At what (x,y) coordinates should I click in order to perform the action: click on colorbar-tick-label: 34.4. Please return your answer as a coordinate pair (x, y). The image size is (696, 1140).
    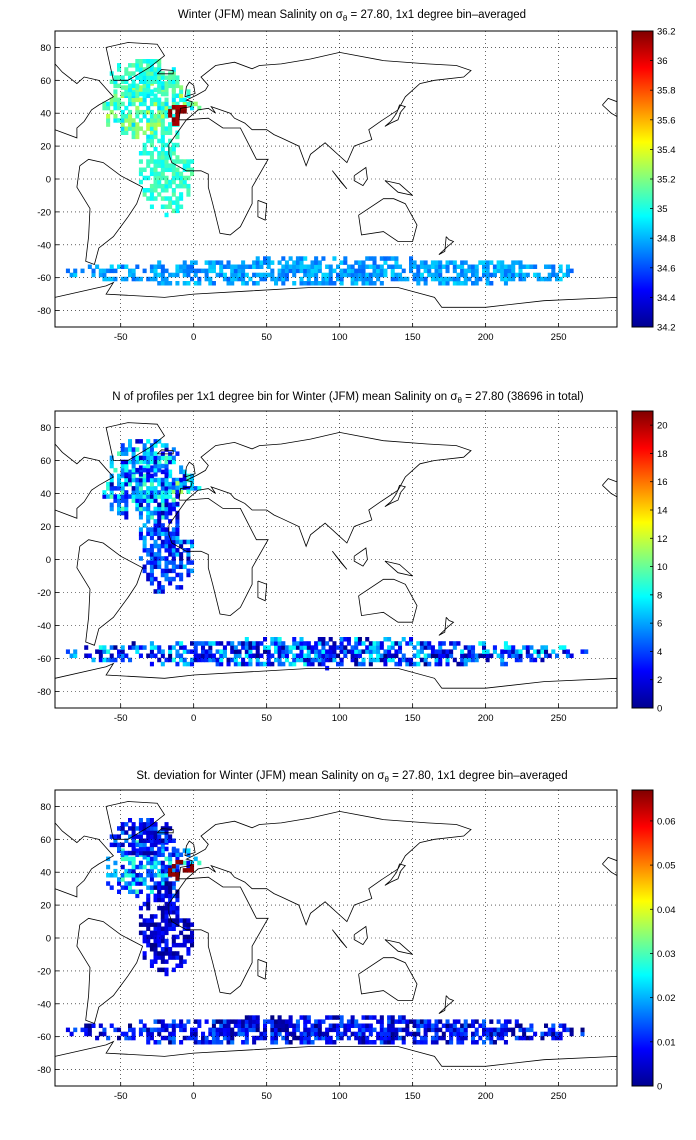
    Looking at the image, I should click on (666, 298).